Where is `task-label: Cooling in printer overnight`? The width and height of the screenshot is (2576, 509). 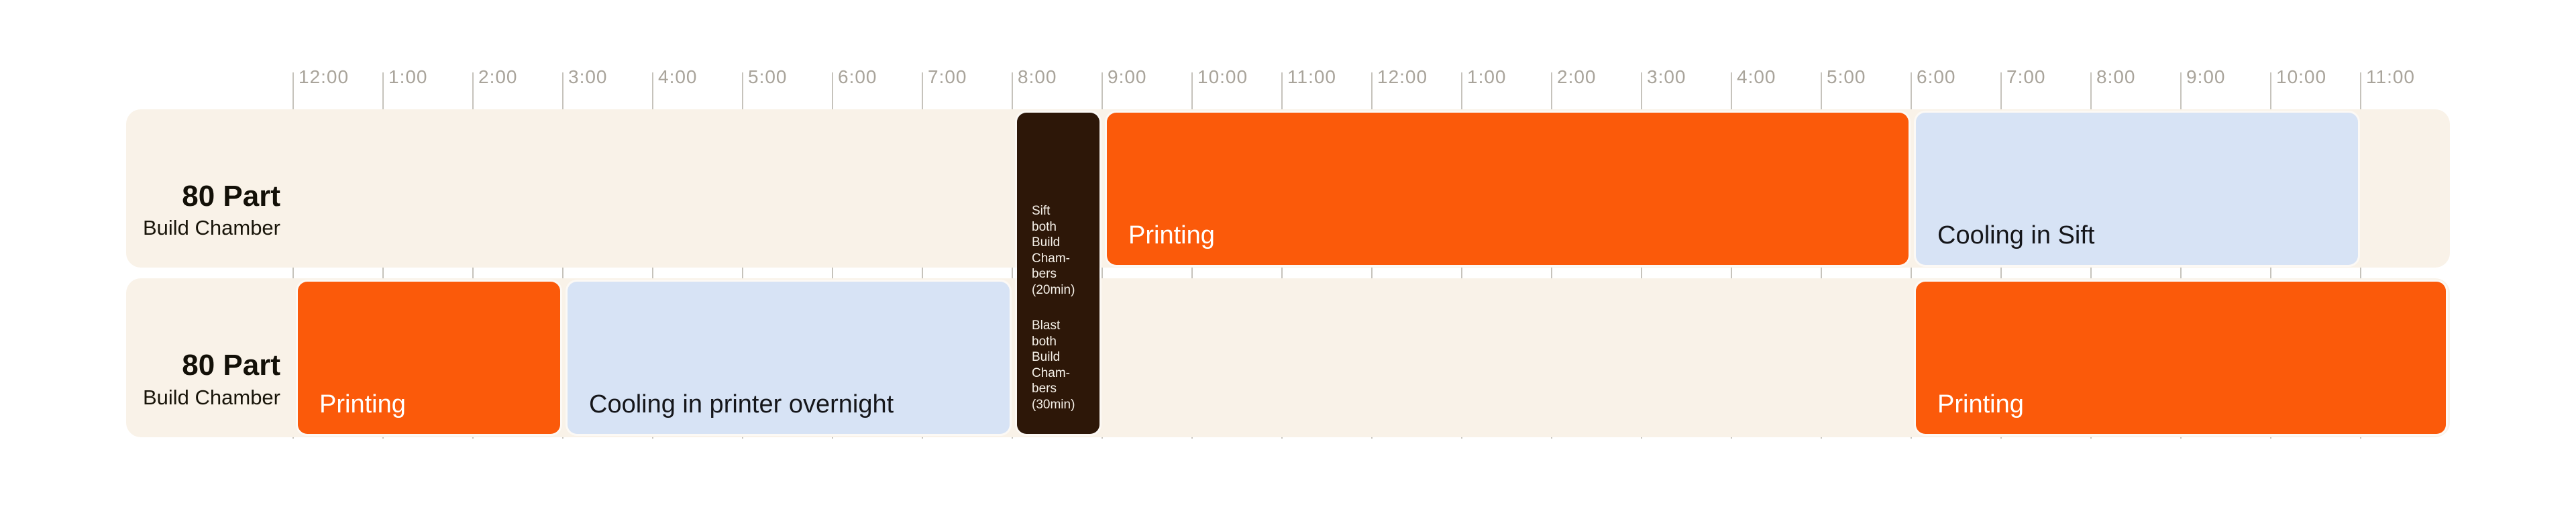
task-label: Cooling in printer overnight is located at coordinates (741, 405).